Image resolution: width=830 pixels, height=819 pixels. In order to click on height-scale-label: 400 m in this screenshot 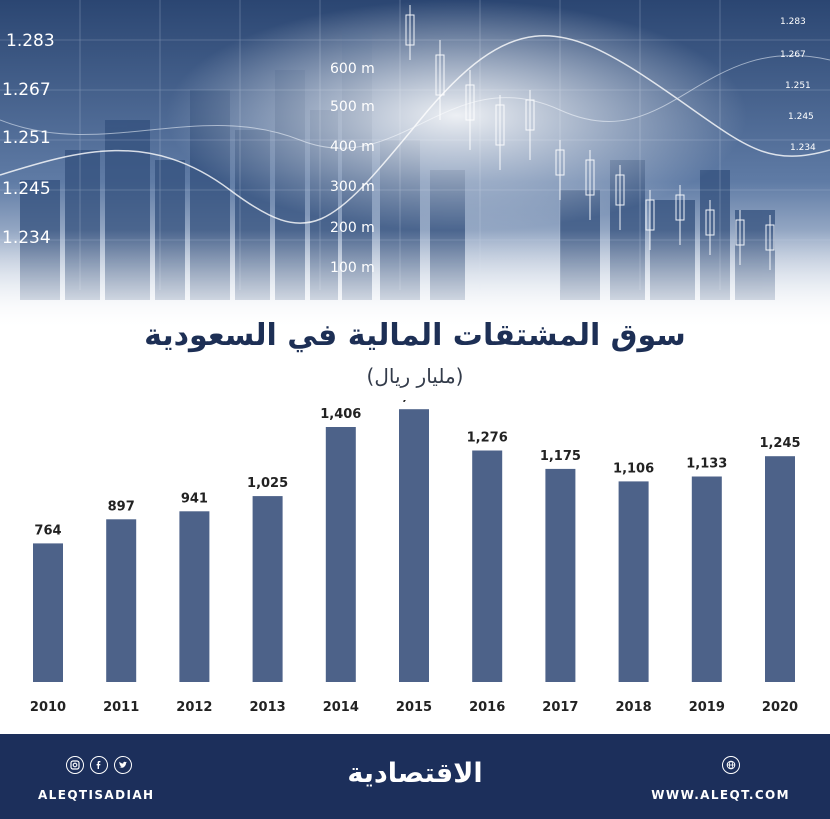, I will do `click(352, 147)`.